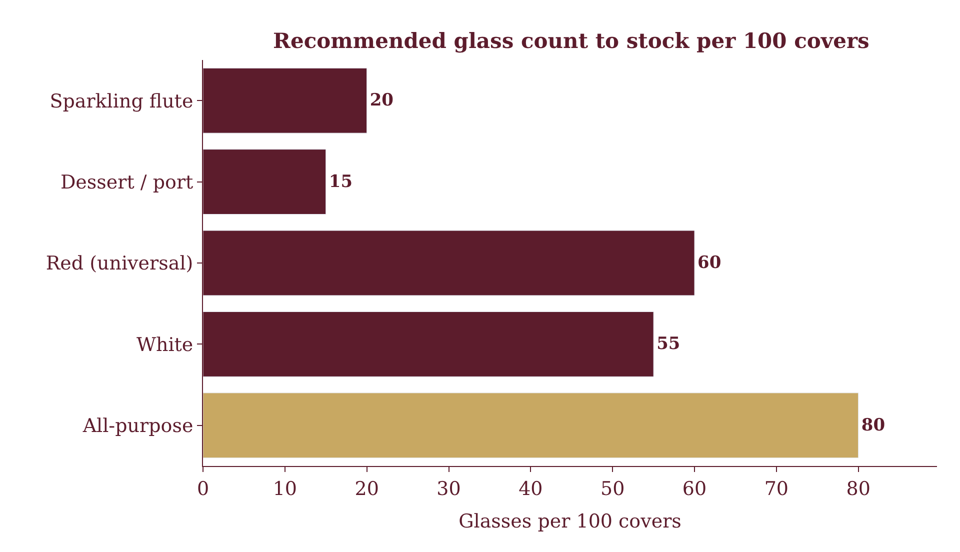 Image resolution: width=960 pixels, height=552 pixels. I want to click on y-tick-label: Red (universal), so click(120, 263).